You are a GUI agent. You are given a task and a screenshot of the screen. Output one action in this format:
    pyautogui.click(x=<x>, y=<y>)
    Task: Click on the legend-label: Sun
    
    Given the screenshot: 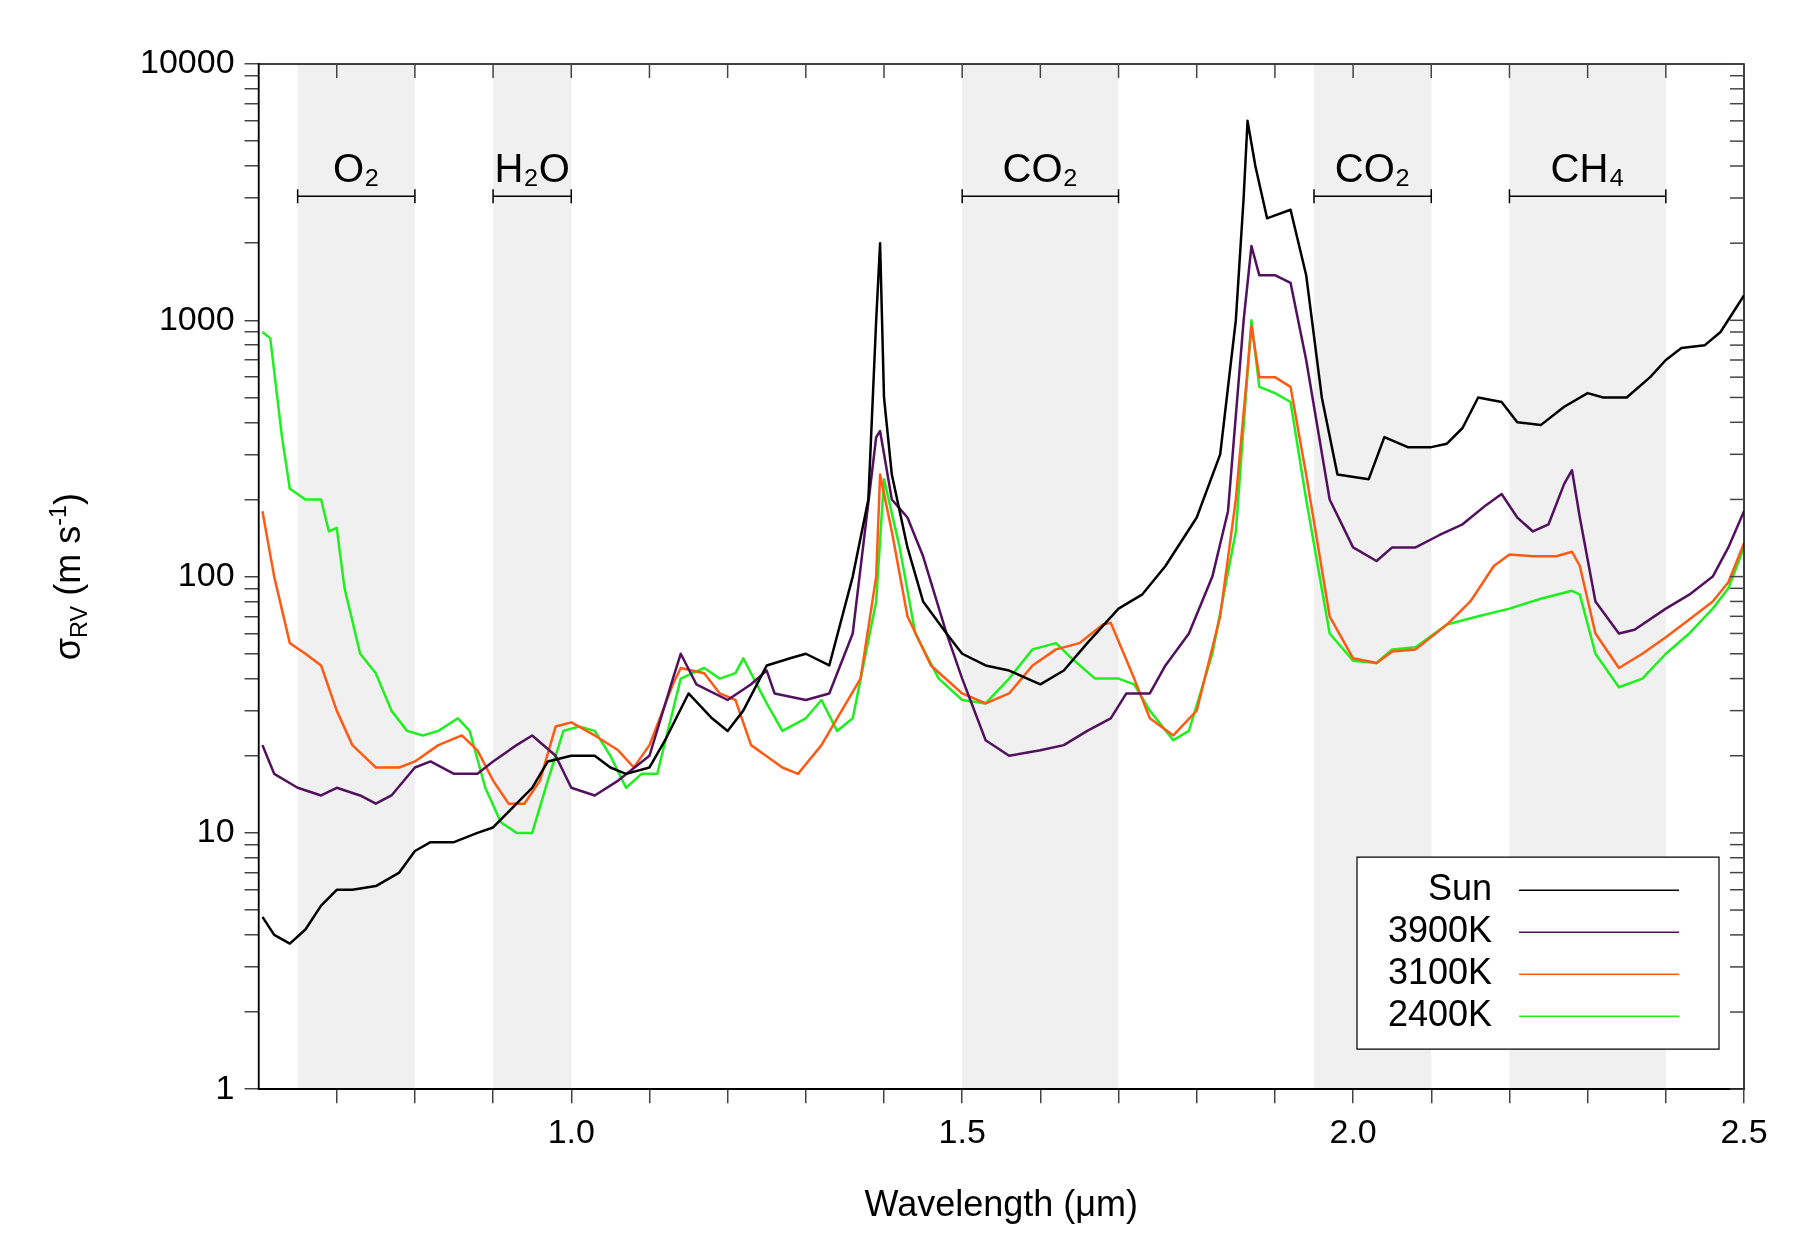 What is the action you would take?
    pyautogui.click(x=1459, y=888)
    